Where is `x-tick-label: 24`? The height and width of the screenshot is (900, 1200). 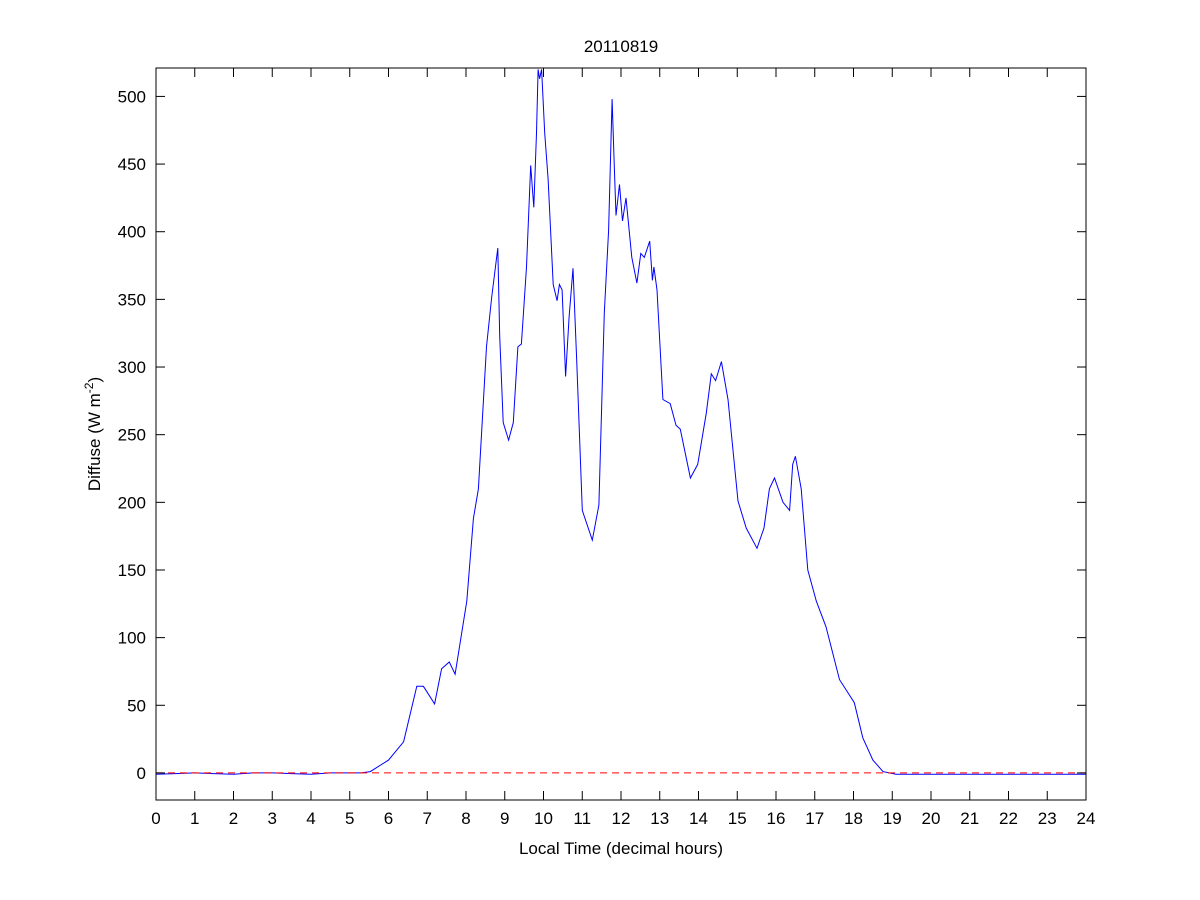 x-tick-label: 24 is located at coordinates (1086, 818).